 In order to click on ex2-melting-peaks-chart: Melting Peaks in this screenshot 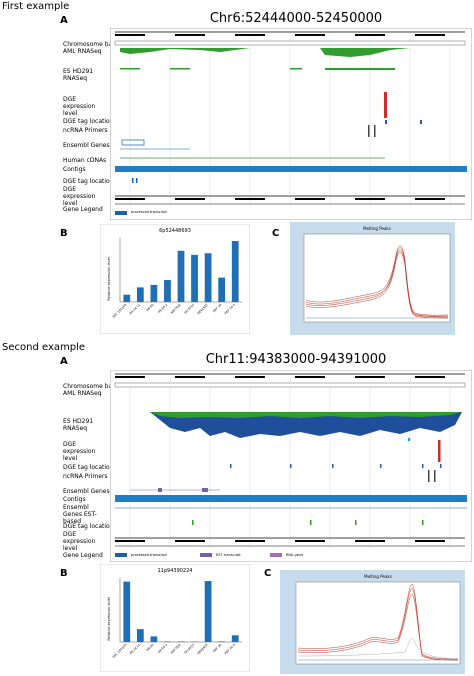, I will do `click(372, 622)`.